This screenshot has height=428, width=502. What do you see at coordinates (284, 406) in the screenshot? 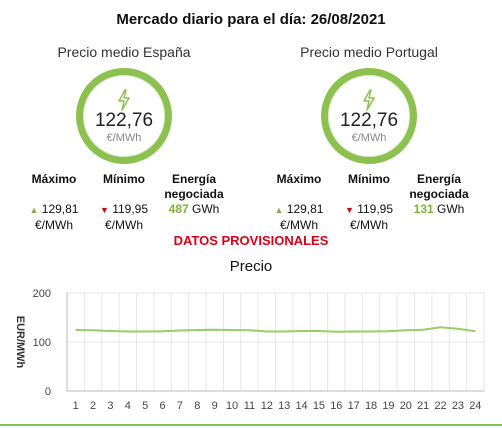
I see `x-tick-label: 13` at bounding box center [284, 406].